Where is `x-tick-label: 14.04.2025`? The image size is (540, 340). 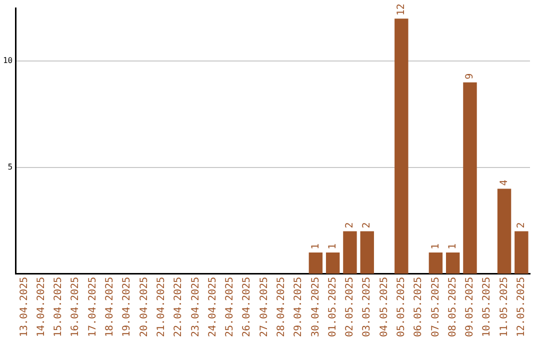 x-tick-label: 14.04.2025 is located at coordinates (41, 307).